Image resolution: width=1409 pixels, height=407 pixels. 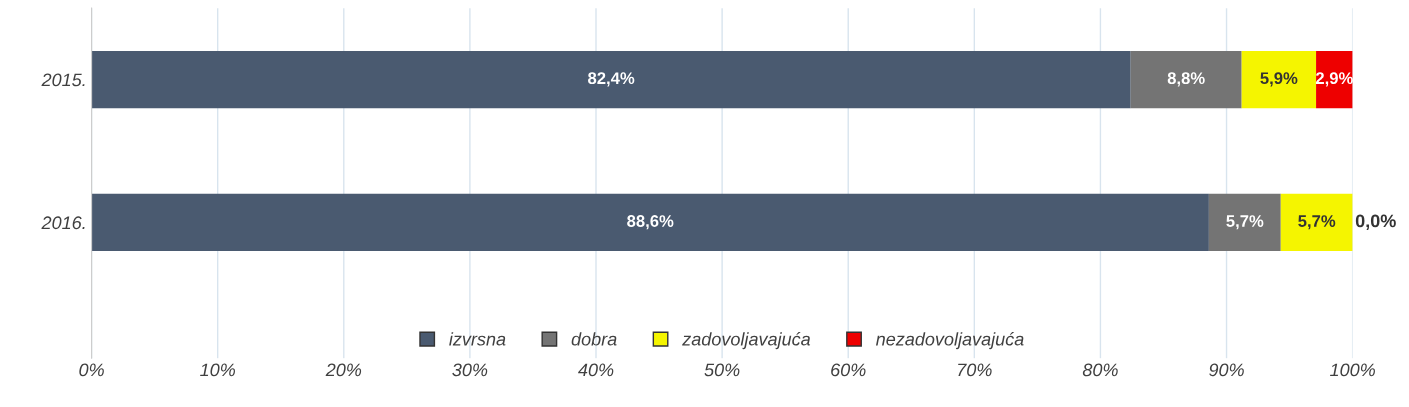 What do you see at coordinates (1226, 370) in the screenshot?
I see `x-tick-label: 90%` at bounding box center [1226, 370].